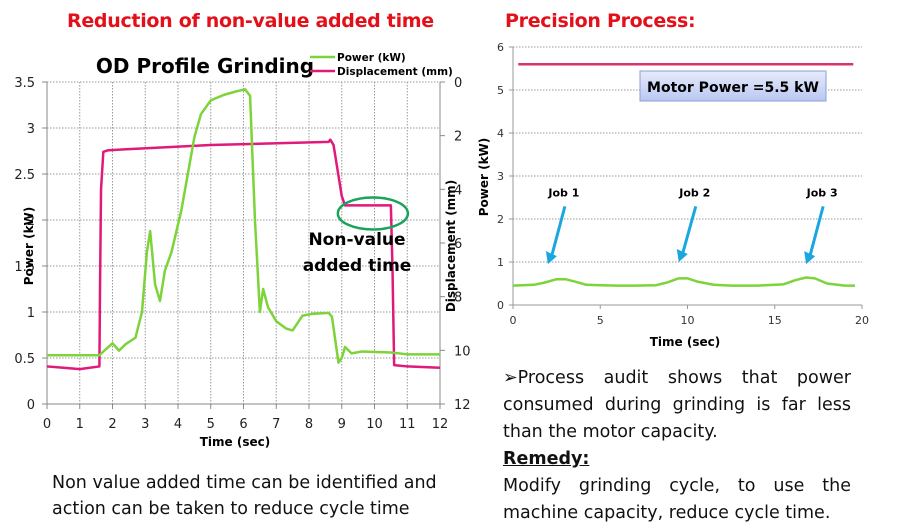 The width and height of the screenshot is (912, 529). What do you see at coordinates (677, 486) in the screenshot?
I see `remedy-line1: Modify grinding cycle, to use the` at bounding box center [677, 486].